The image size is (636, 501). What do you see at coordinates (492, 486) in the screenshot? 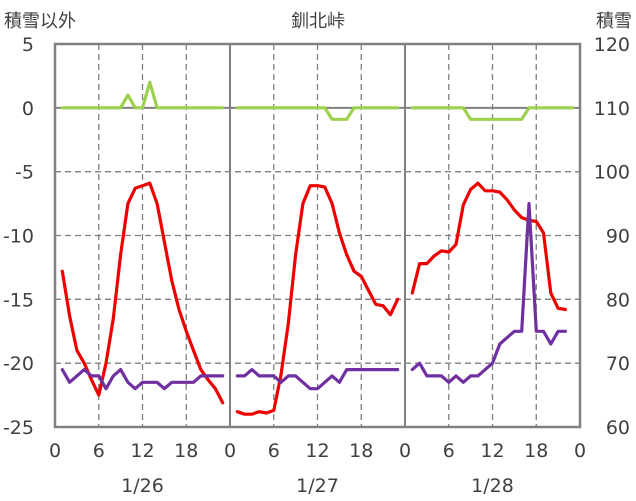
I see `day-label: 1/28` at bounding box center [492, 486].